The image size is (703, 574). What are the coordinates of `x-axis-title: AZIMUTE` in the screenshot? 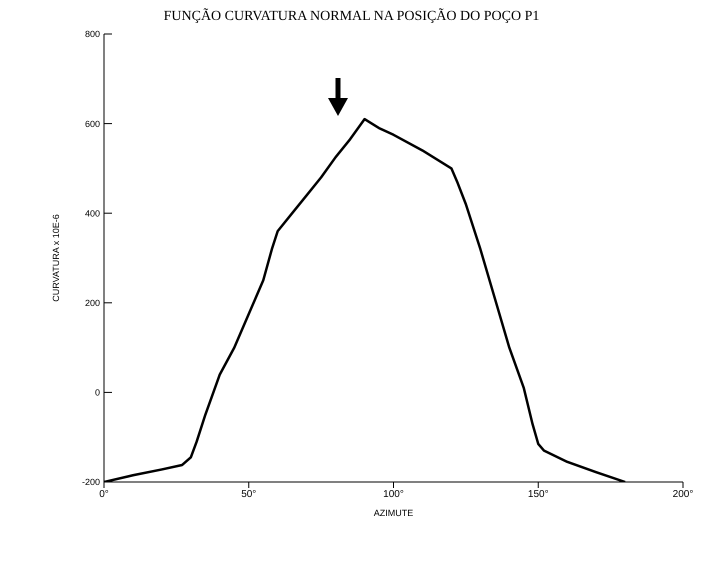 It's located at (394, 513).